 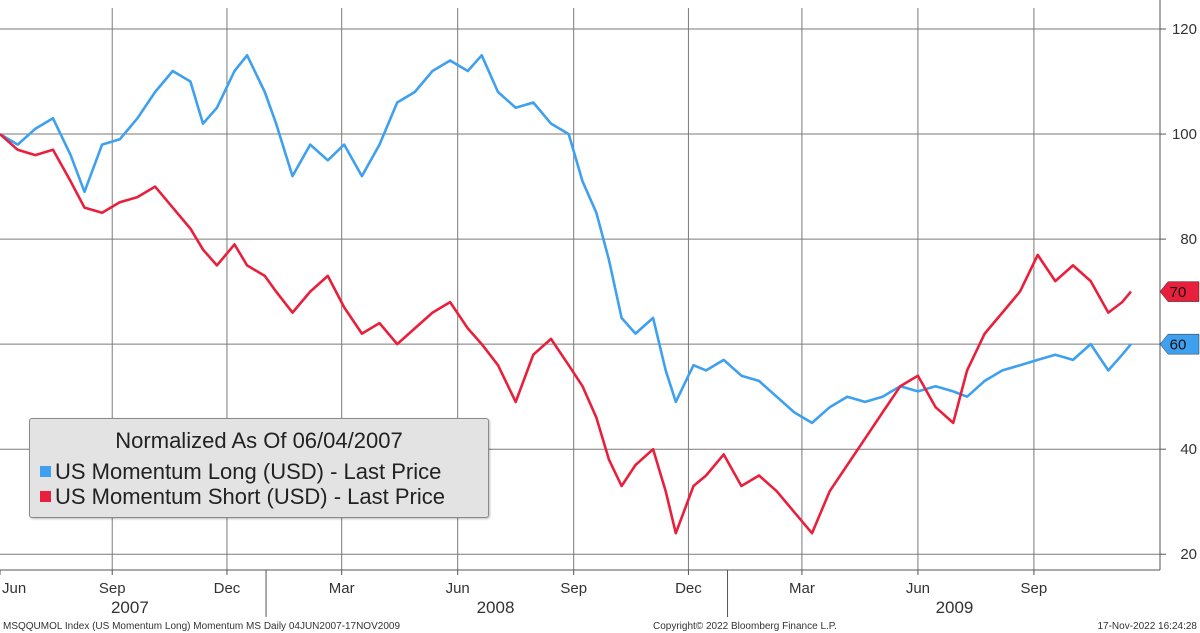 I want to click on last-value-label-long: 60, so click(x=1178, y=345).